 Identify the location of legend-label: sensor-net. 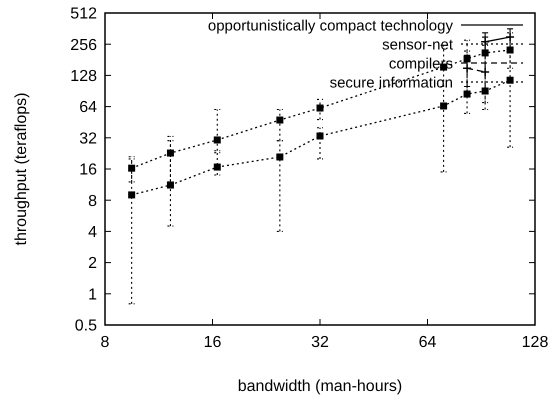
(418, 45).